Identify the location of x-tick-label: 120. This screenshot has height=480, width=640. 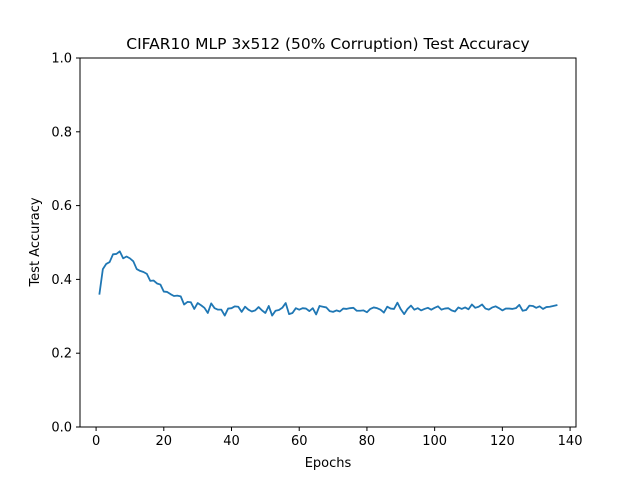
(502, 441).